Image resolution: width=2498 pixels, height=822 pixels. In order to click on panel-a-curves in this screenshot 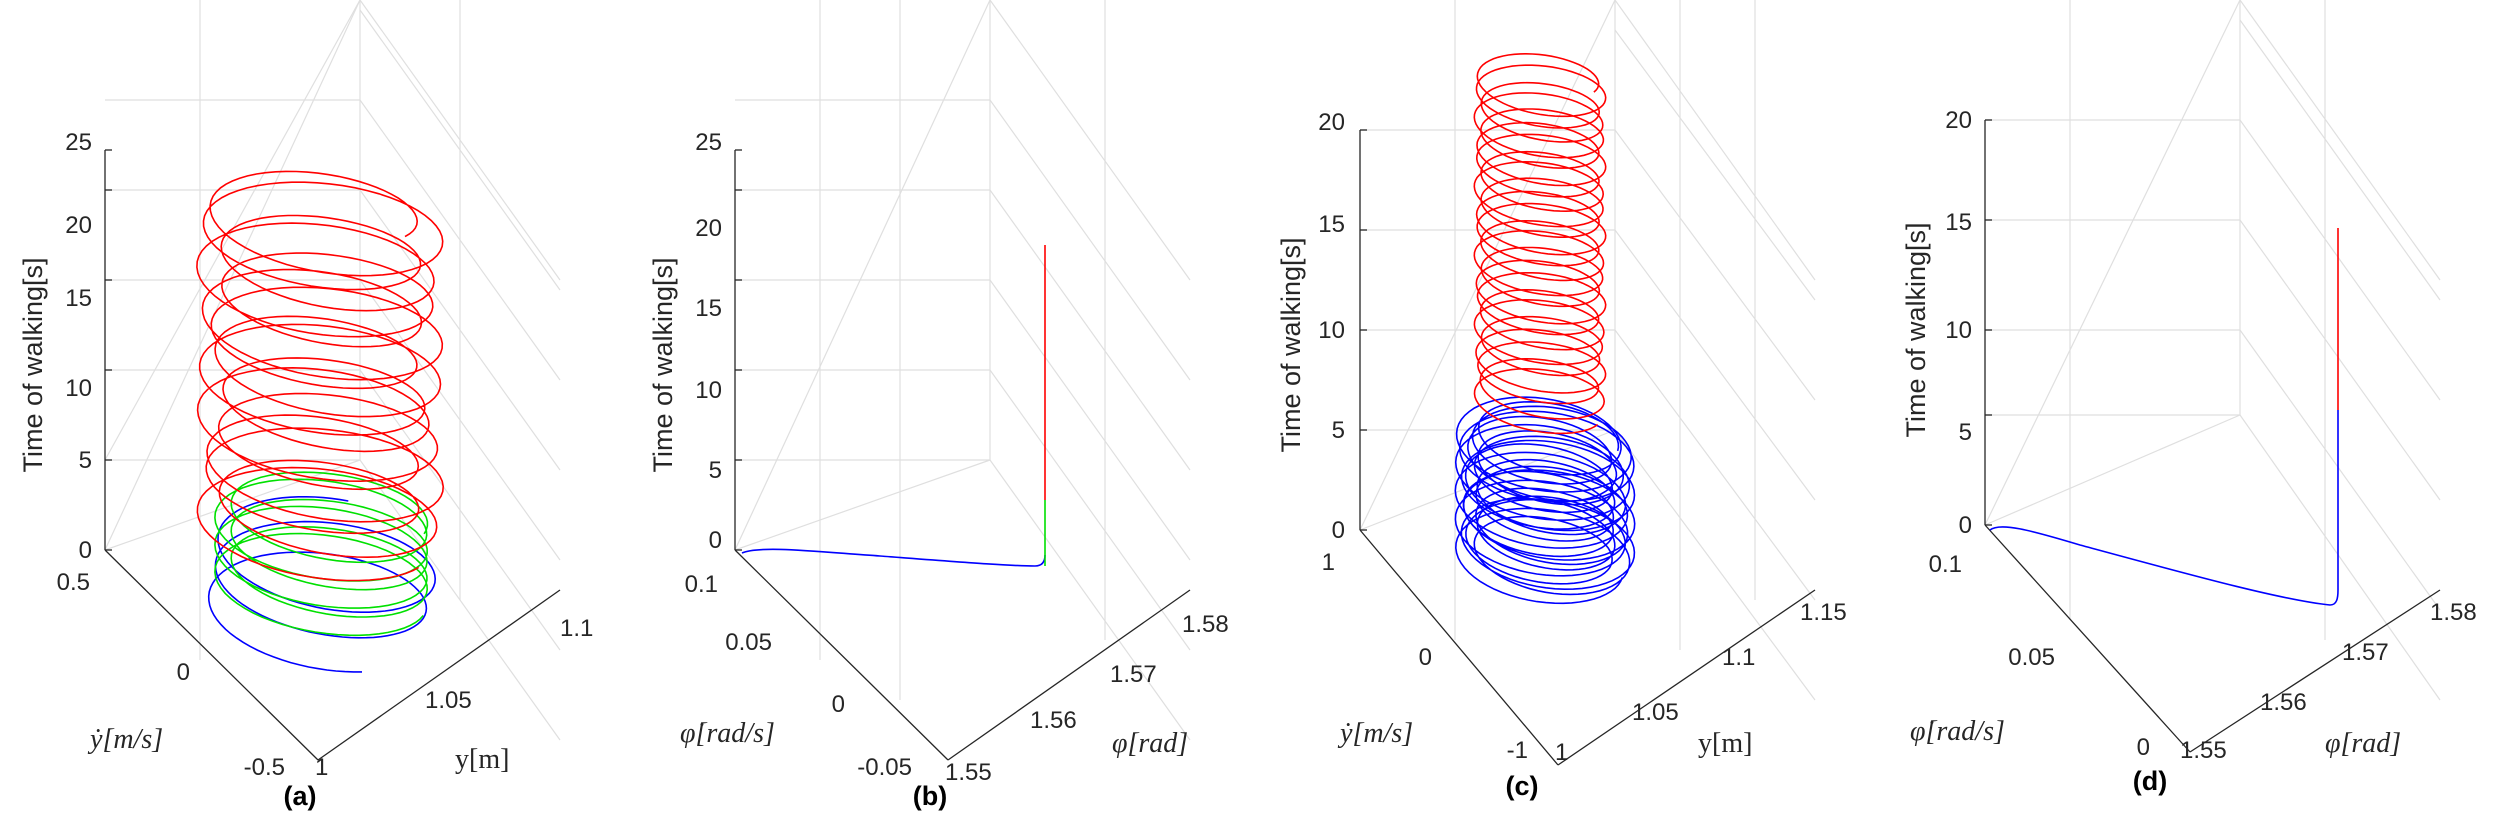, I will do `click(320, 421)`.